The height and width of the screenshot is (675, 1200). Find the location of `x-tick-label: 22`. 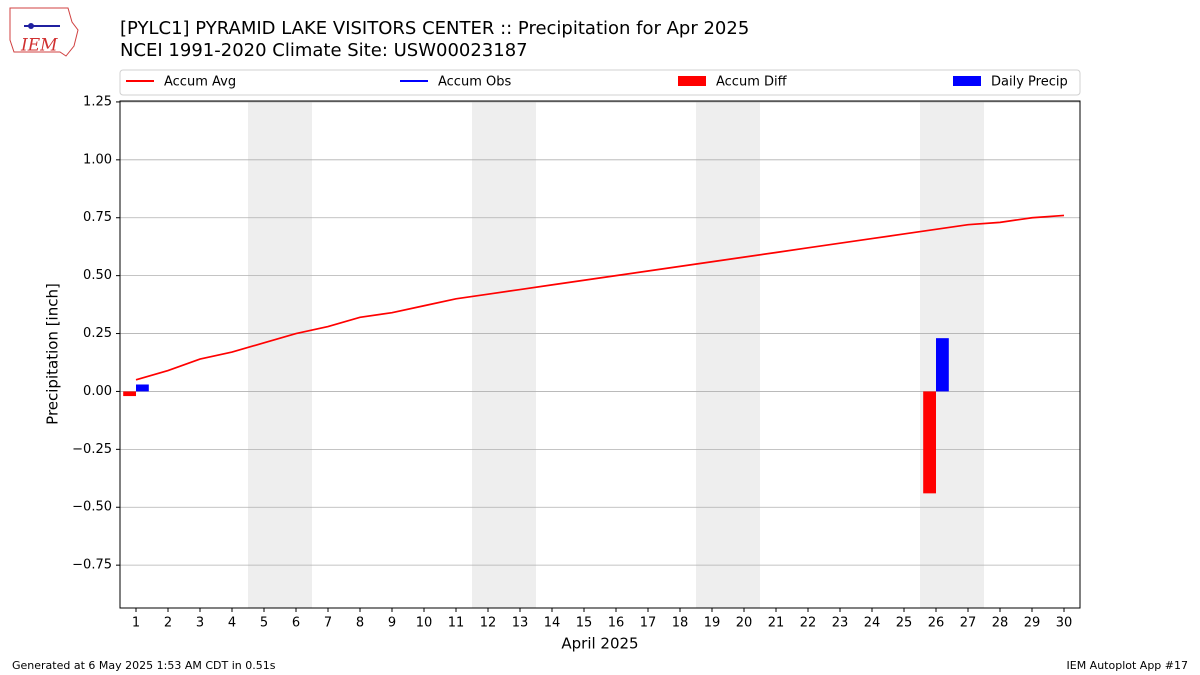

x-tick-label: 22 is located at coordinates (808, 623).